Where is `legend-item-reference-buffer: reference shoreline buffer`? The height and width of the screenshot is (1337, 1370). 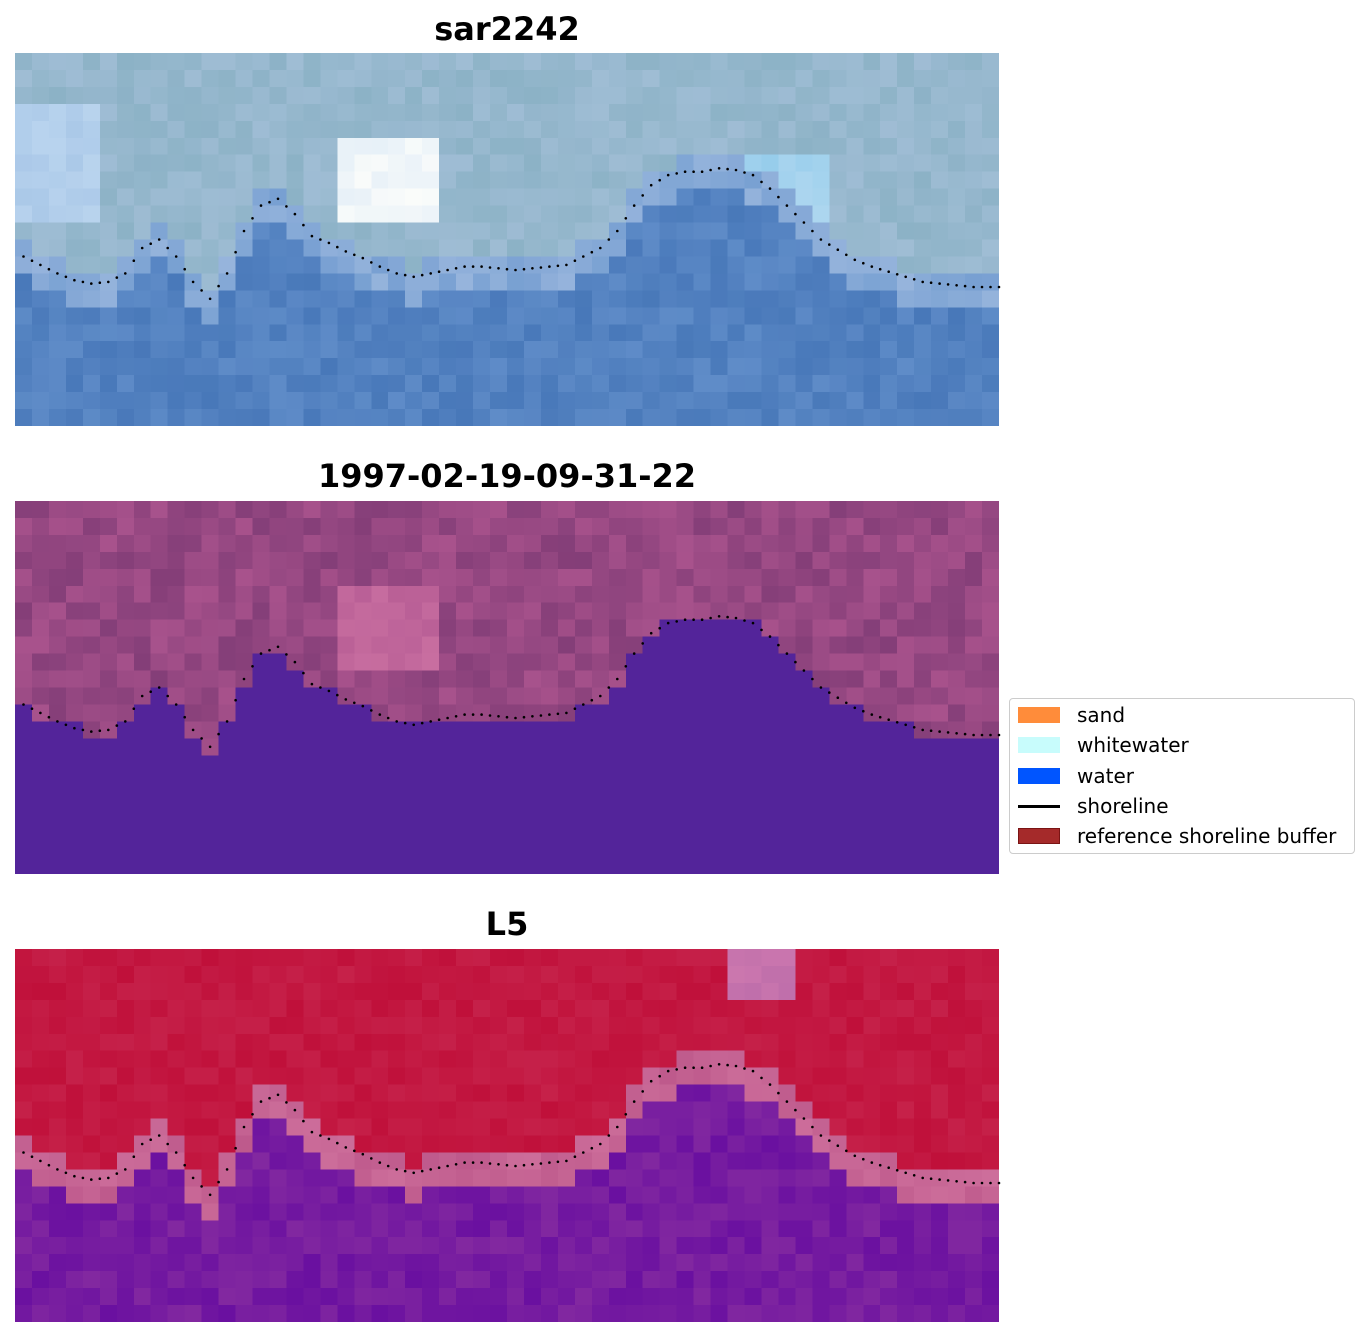 legend-item-reference-buffer: reference shoreline buffer is located at coordinates (1177, 836).